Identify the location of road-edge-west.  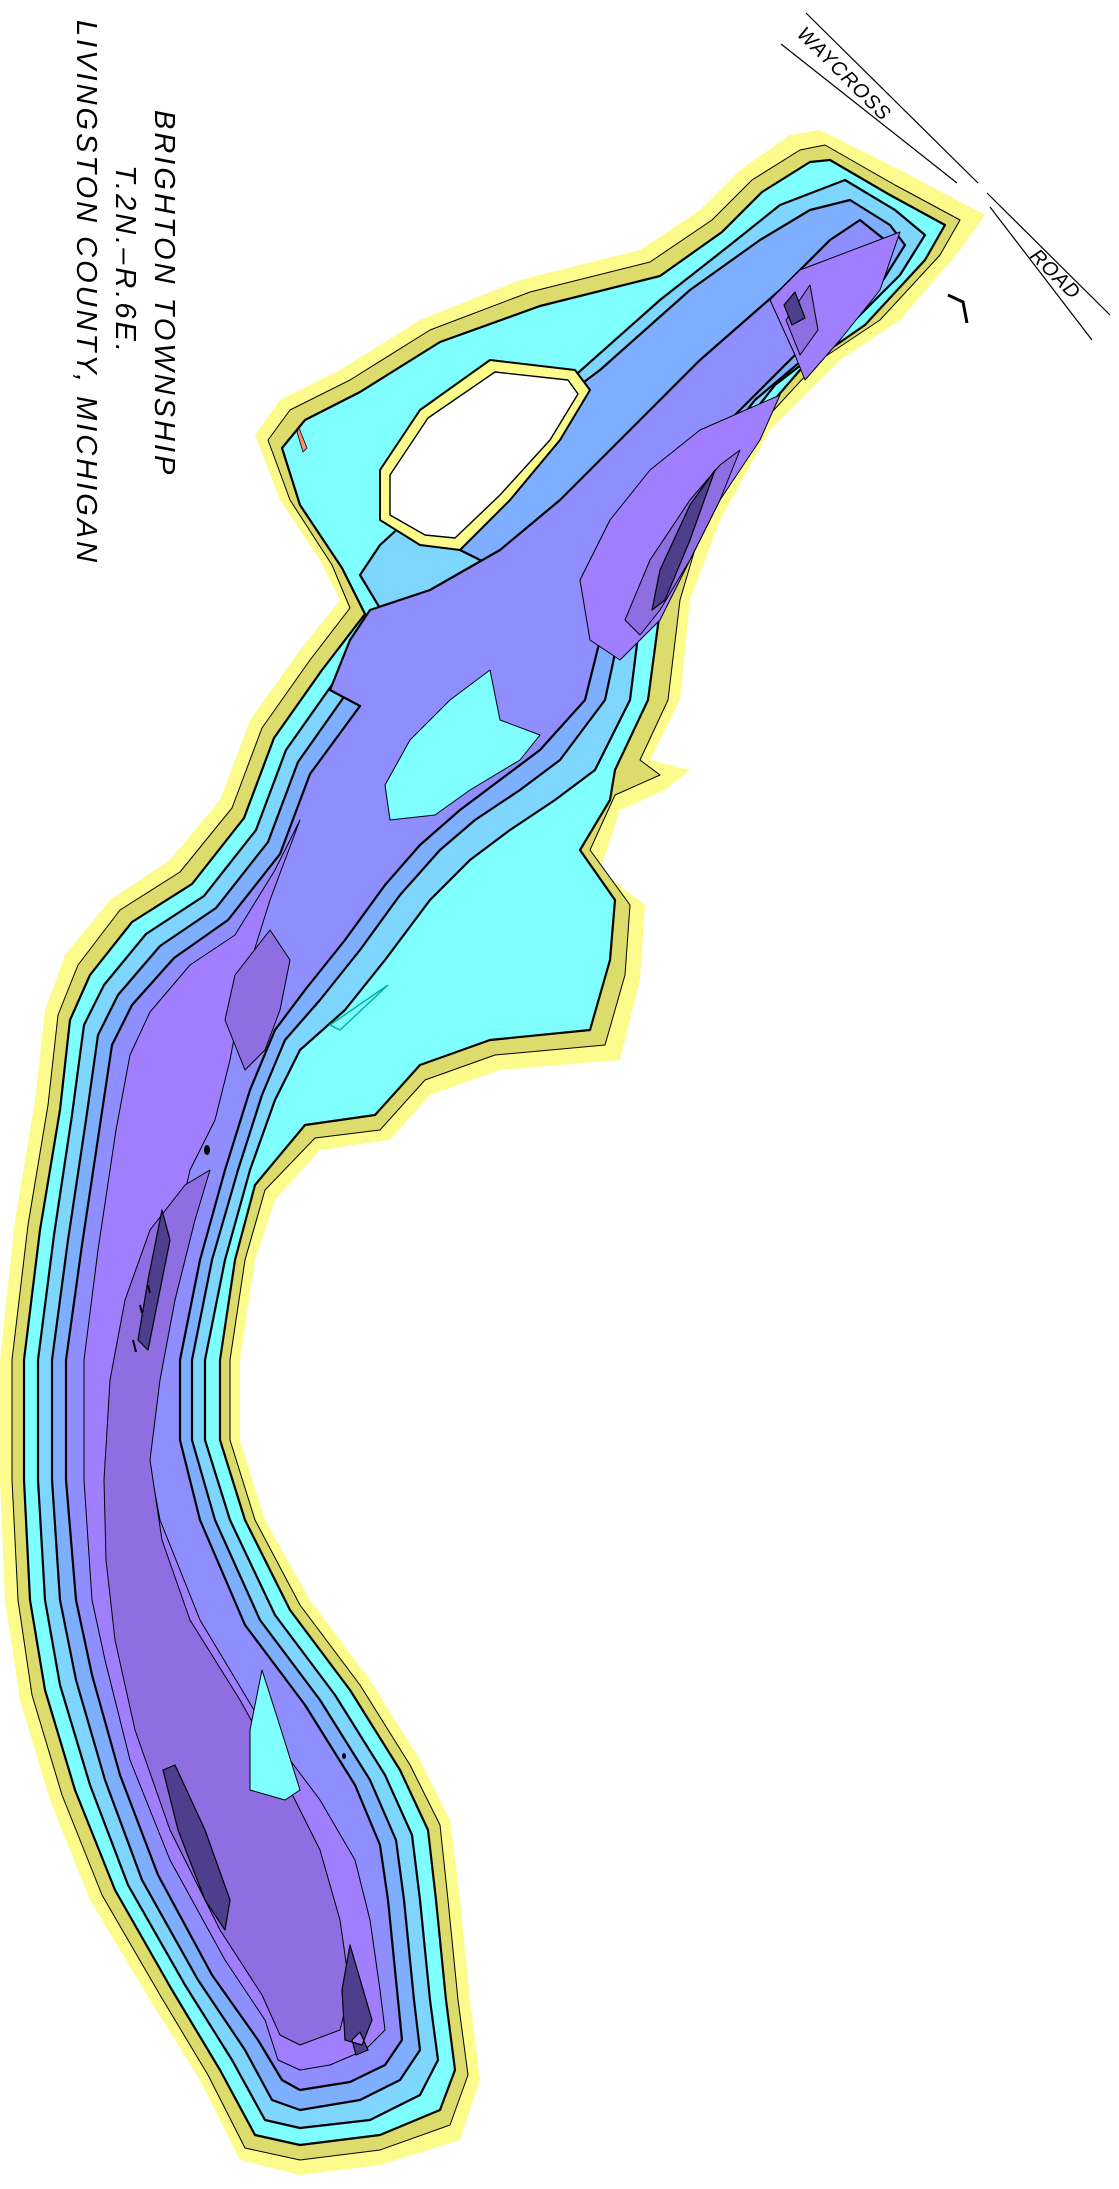
(892, 98).